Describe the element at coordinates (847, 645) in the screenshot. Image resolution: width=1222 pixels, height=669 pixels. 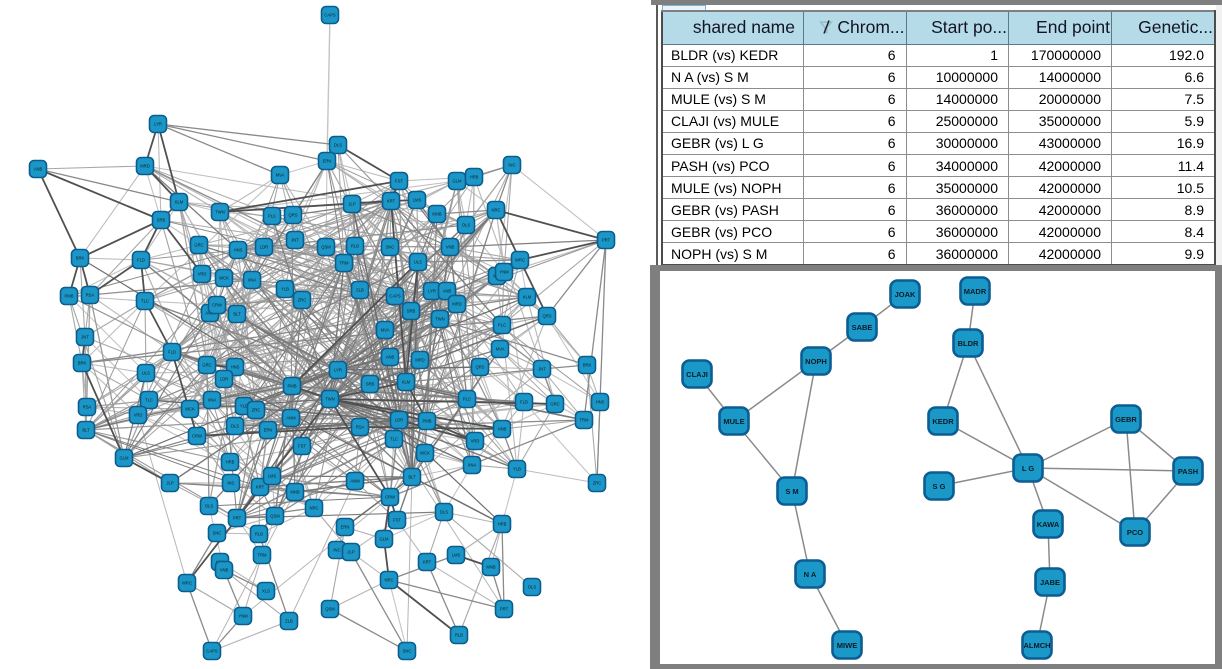
I see `svg-text: MIWE` at that location.